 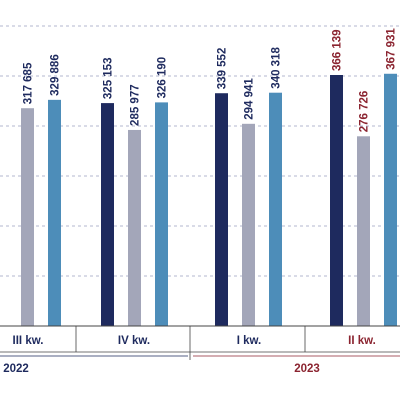 What do you see at coordinates (29, 83) in the screenshot?
I see `value-label: 317 685` at bounding box center [29, 83].